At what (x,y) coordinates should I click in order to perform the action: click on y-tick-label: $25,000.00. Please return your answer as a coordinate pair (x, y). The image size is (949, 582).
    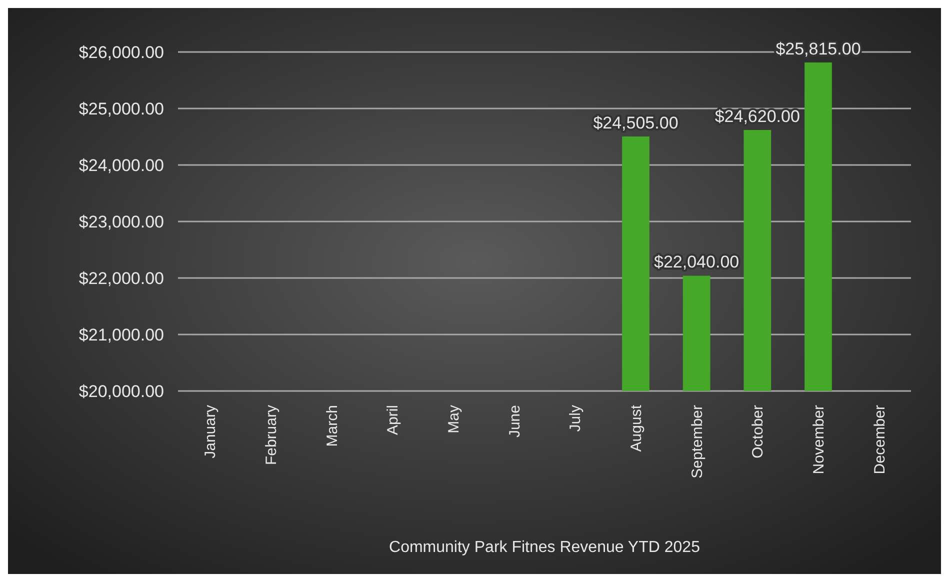
    Looking at the image, I should click on (121, 108).